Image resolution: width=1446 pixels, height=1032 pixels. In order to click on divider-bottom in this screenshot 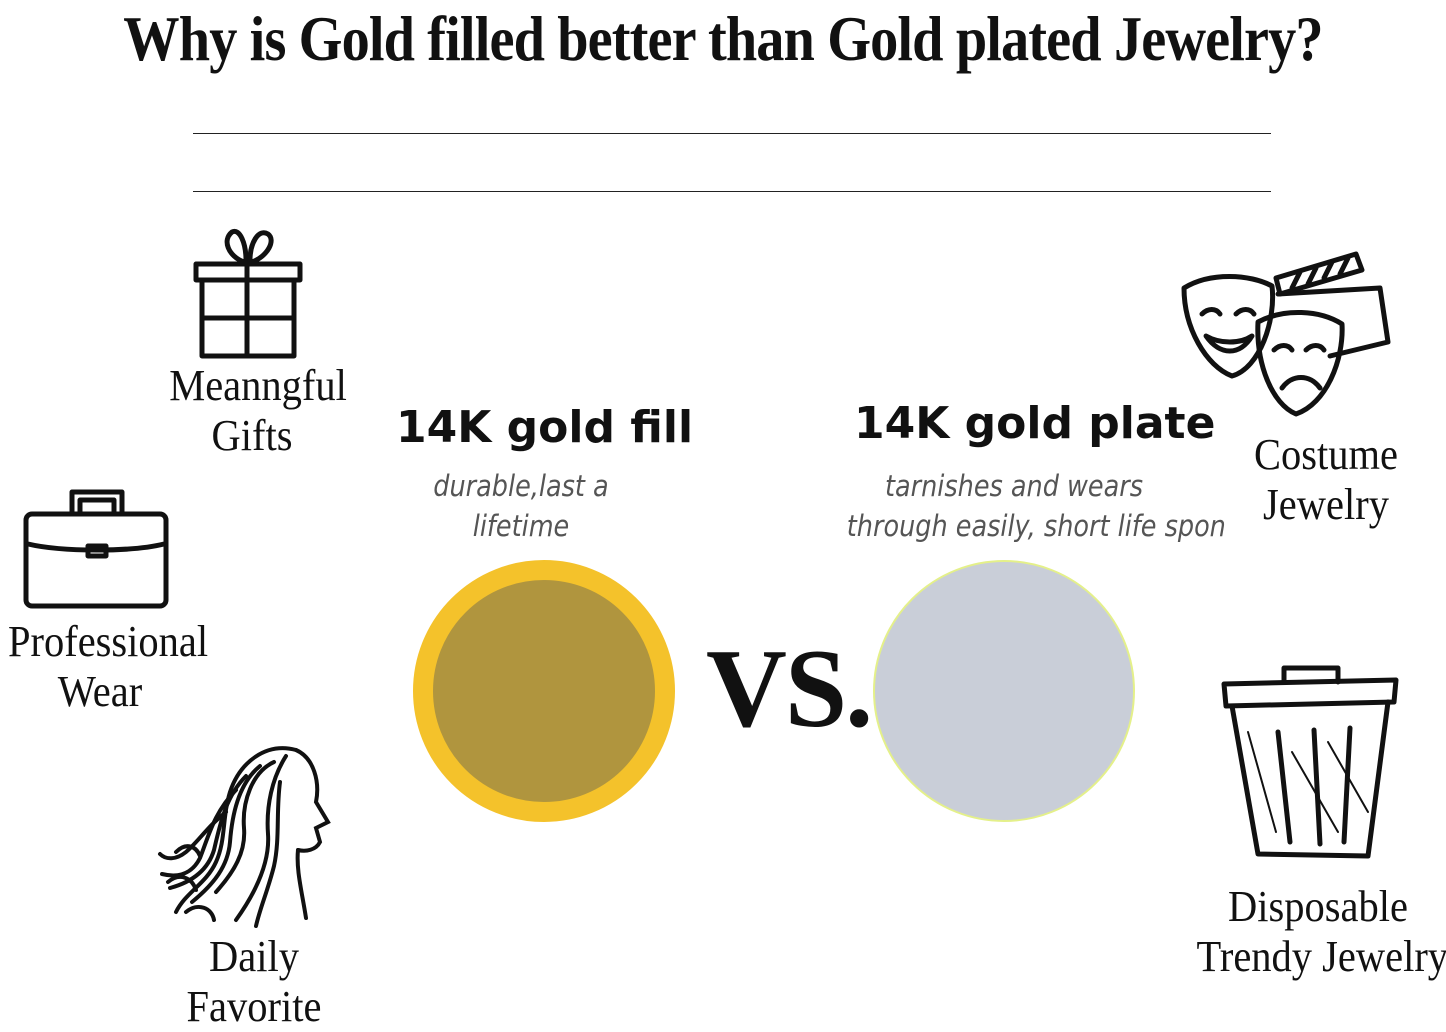, I will do `click(732, 191)`.